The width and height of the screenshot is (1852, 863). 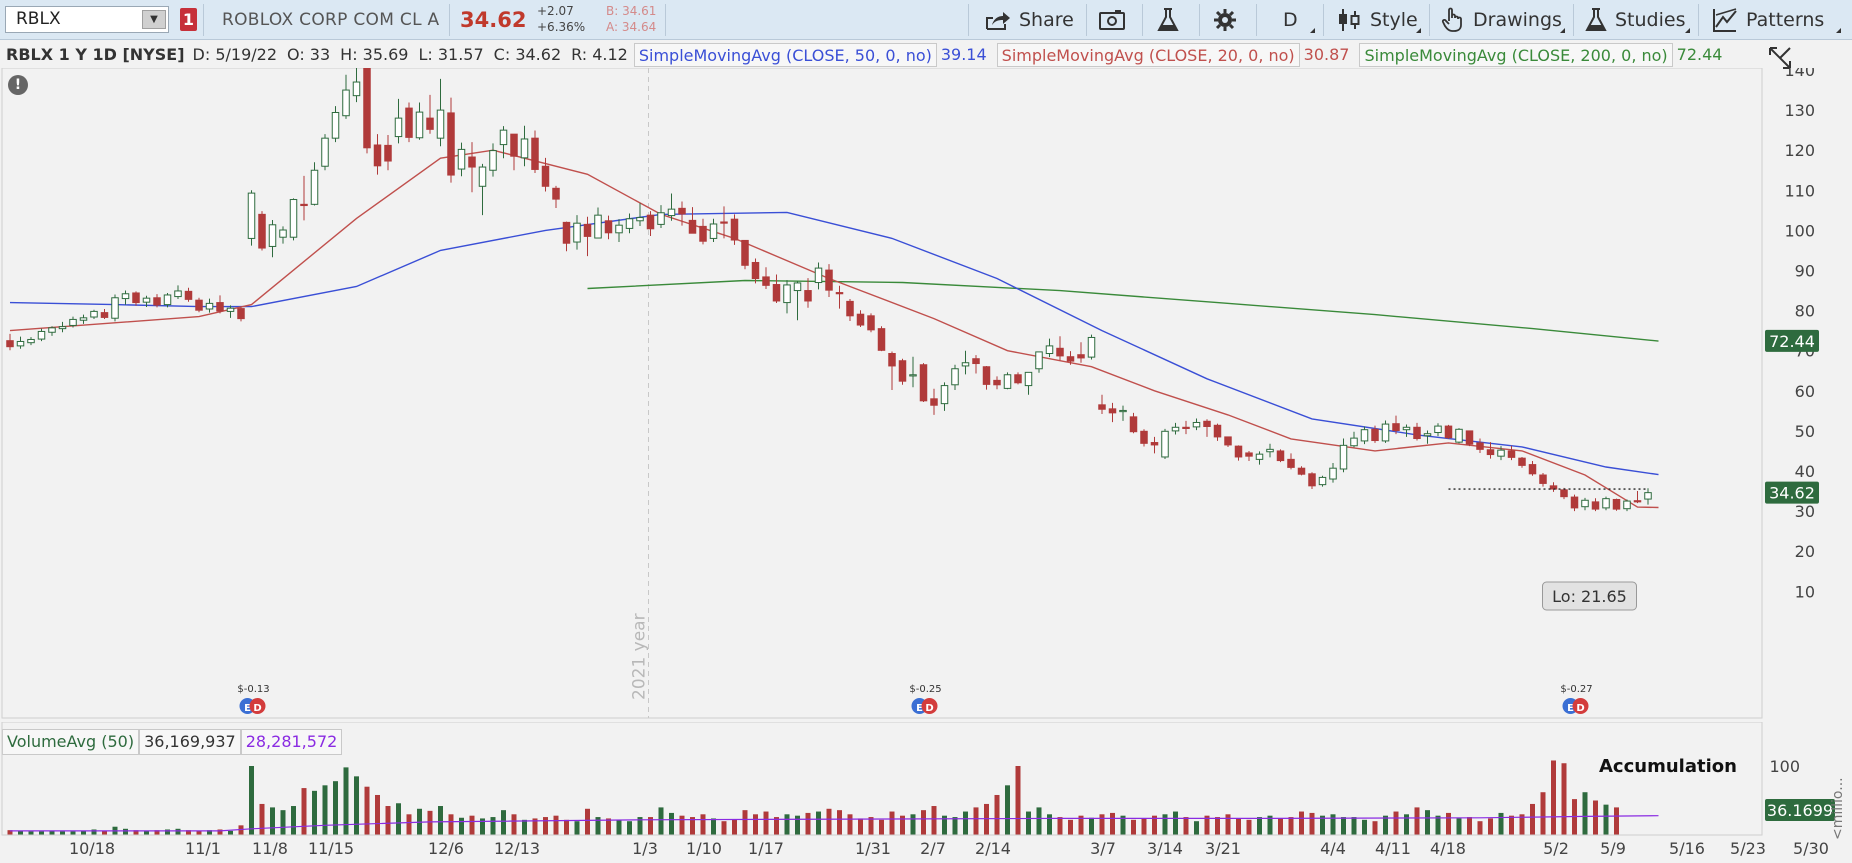 What do you see at coordinates (1168, 20) in the screenshot?
I see `flask-button` at bounding box center [1168, 20].